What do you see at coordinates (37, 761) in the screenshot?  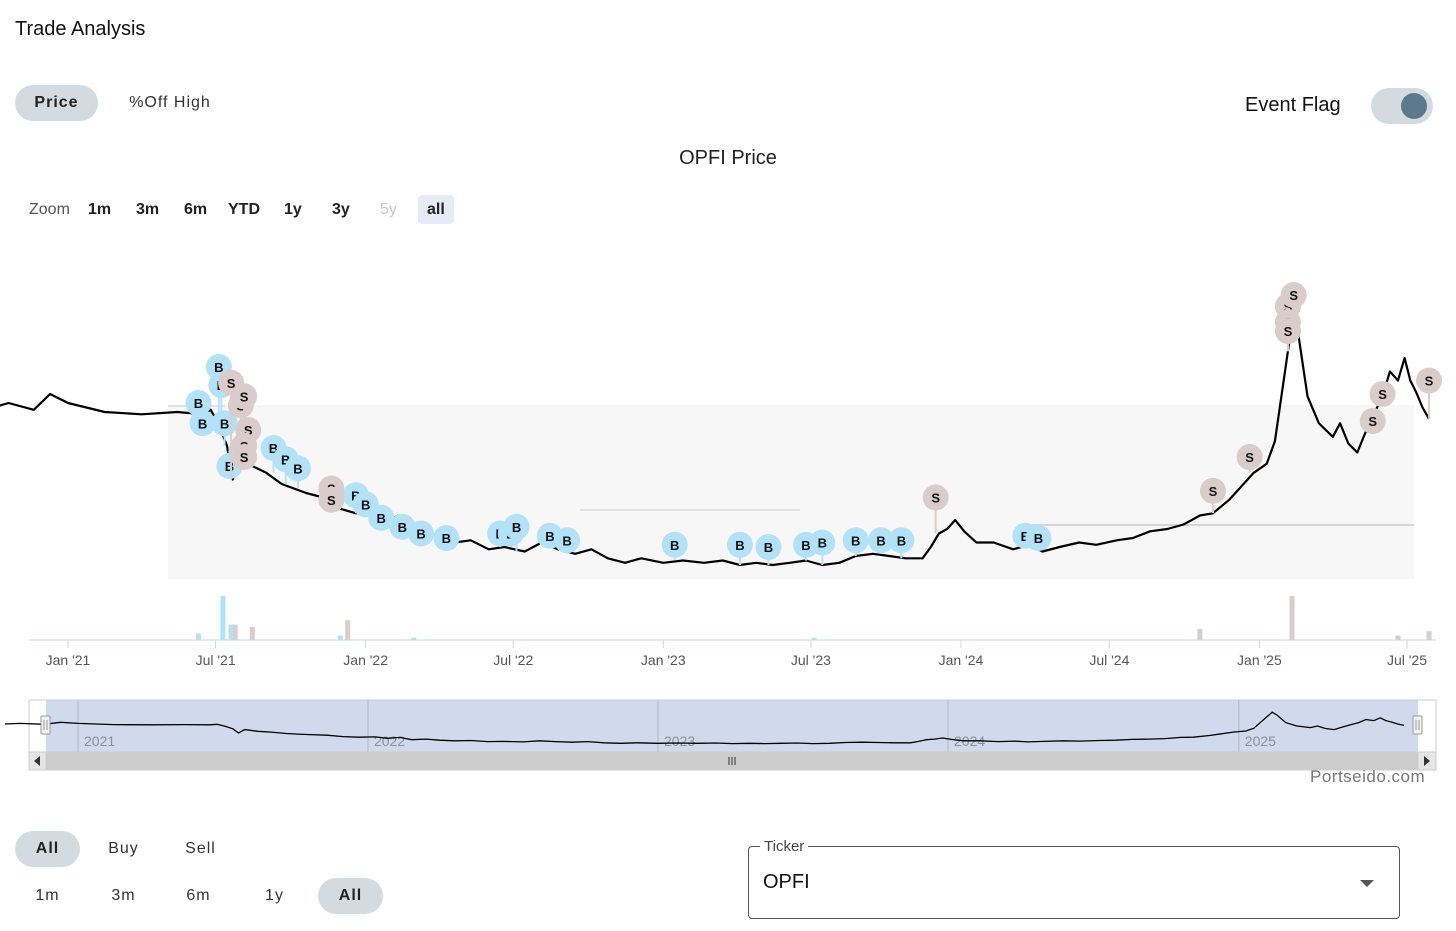 I see `scrollbar-left-arrow-icon` at bounding box center [37, 761].